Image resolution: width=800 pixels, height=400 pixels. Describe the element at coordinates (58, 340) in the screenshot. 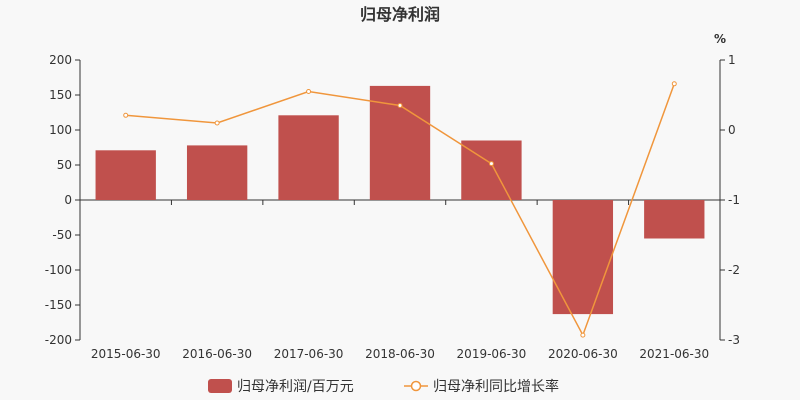

I see `left-axis-tick-label: -200` at that location.